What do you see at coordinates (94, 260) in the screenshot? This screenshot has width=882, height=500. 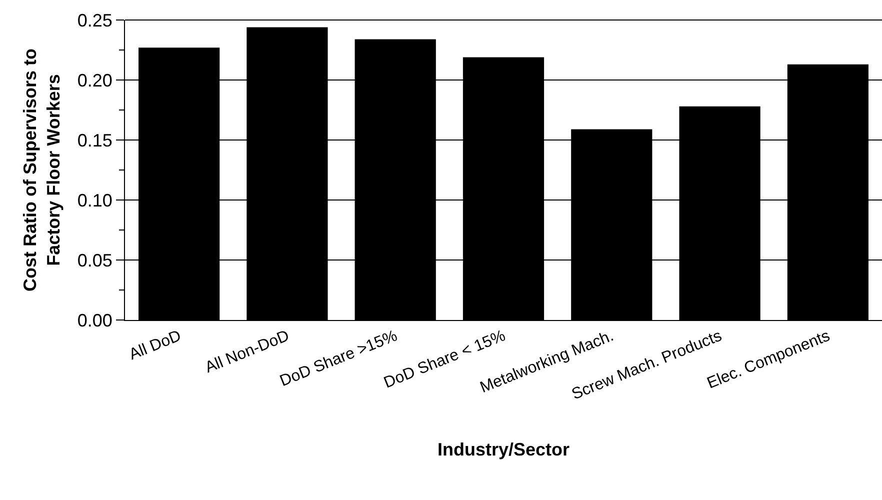 I see `y-tick-label: 0.05` at bounding box center [94, 260].